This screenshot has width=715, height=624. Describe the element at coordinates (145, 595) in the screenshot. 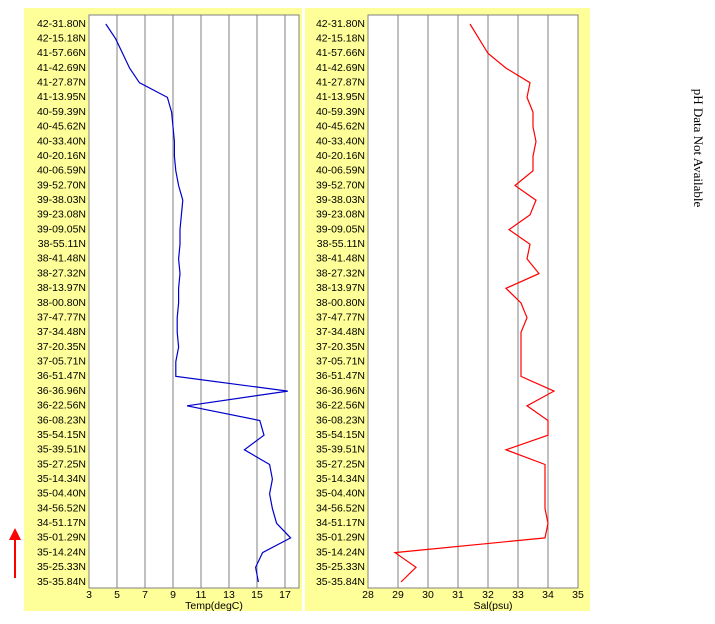

I see `x-tick-label: 7` at that location.